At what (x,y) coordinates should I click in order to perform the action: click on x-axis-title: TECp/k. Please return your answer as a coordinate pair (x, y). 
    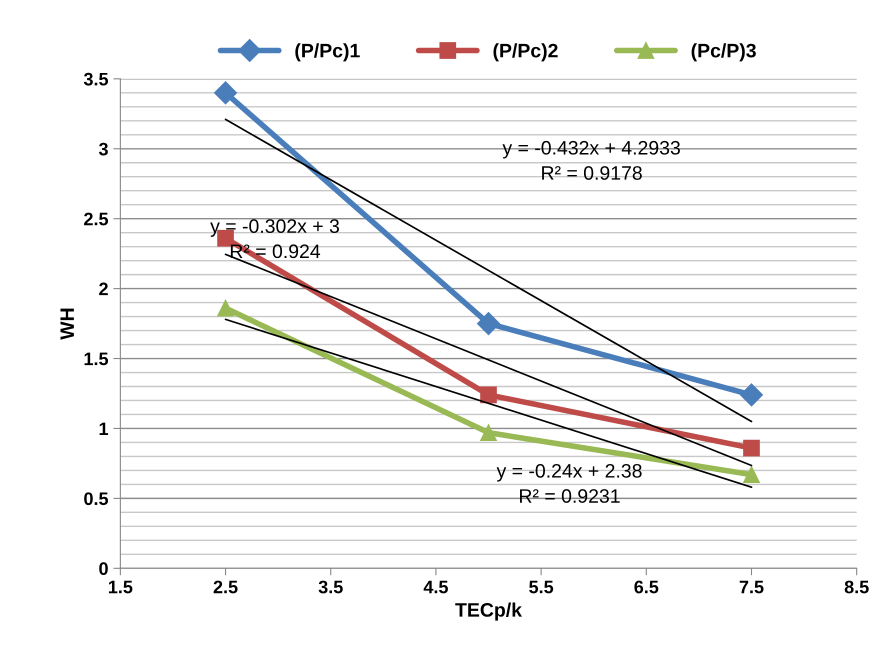
    Looking at the image, I should click on (488, 611).